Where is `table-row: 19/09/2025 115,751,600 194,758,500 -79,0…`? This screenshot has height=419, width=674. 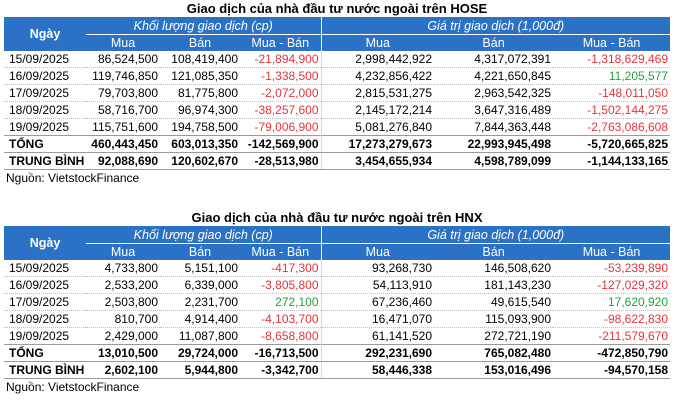 table-row: 19/09/2025 115,751,600 194,758,500 -79,0… is located at coordinates (337, 127).